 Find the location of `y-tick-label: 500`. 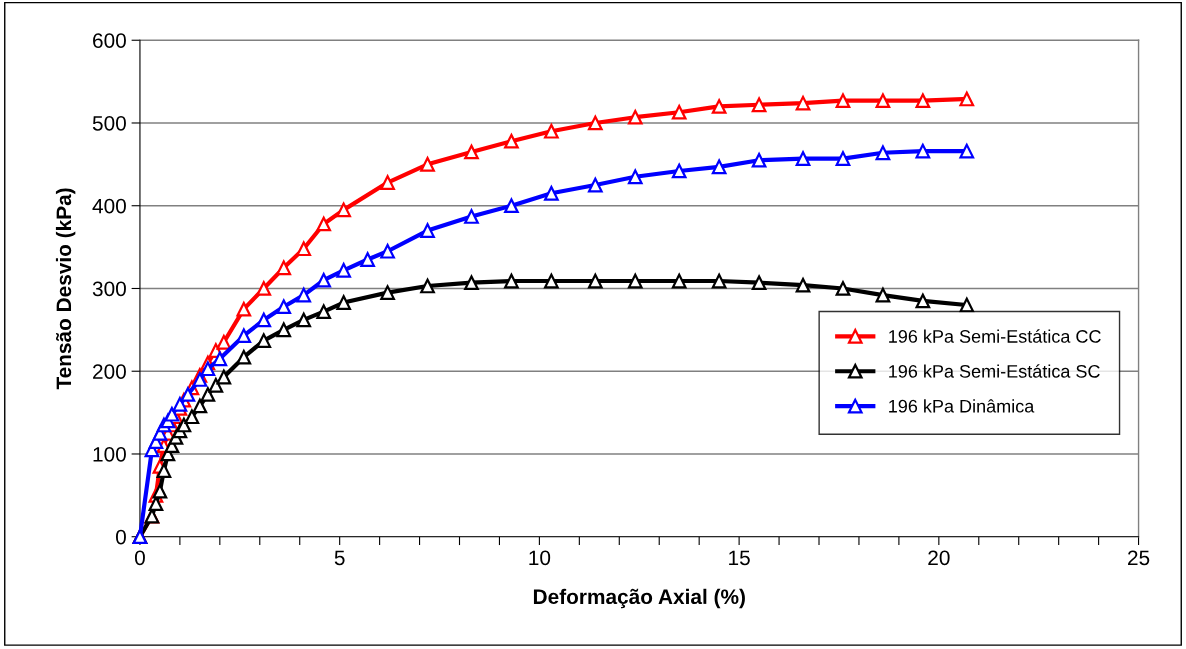

y-tick-label: 500 is located at coordinates (109, 123).